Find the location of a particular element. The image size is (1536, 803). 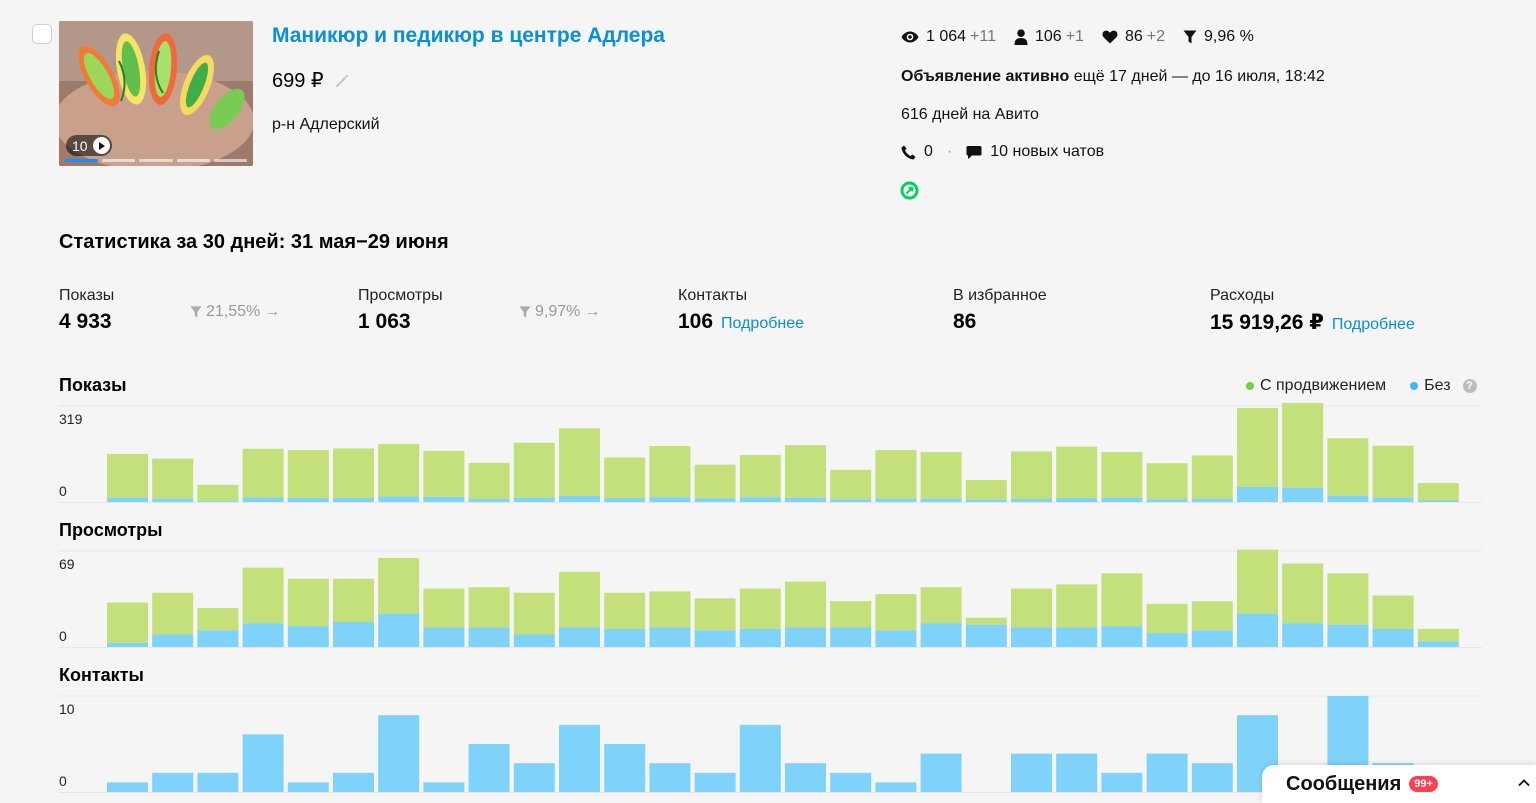

listing-metrics: 1 064 +11 106 +1 86 +2 9,96 % is located at coordinates (1077, 37).